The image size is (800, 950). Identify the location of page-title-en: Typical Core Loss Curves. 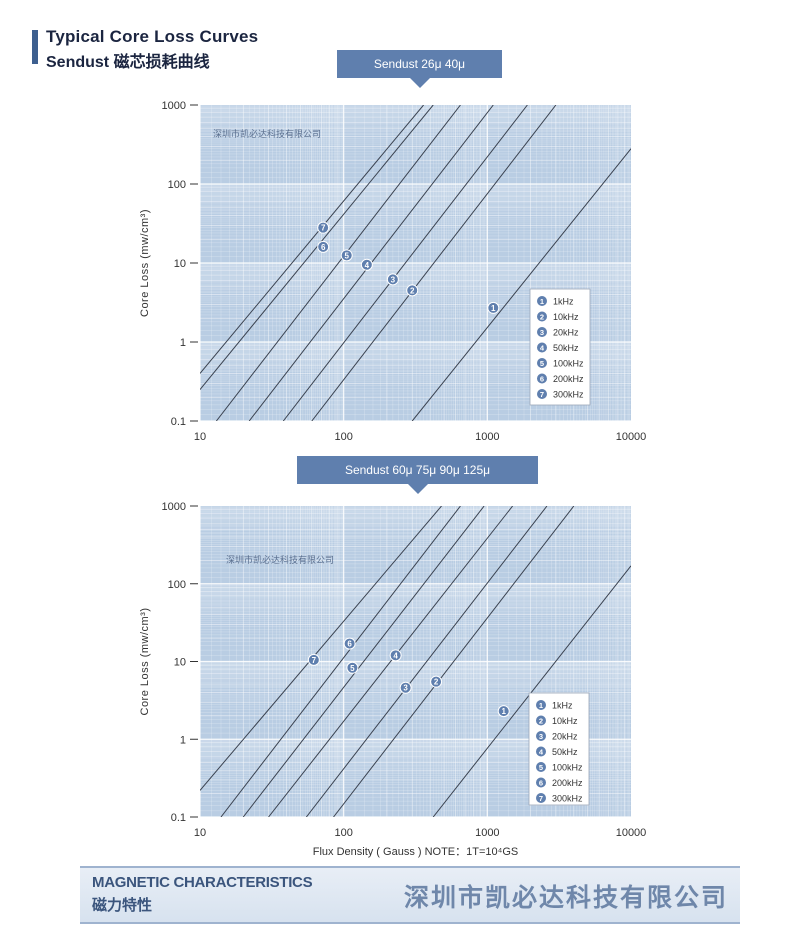
(152, 36).